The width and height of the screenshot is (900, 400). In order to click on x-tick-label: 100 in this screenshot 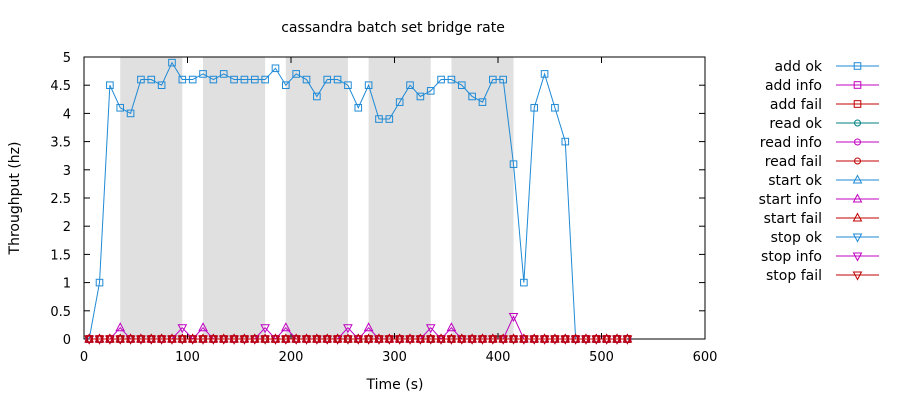, I will do `click(187, 357)`.